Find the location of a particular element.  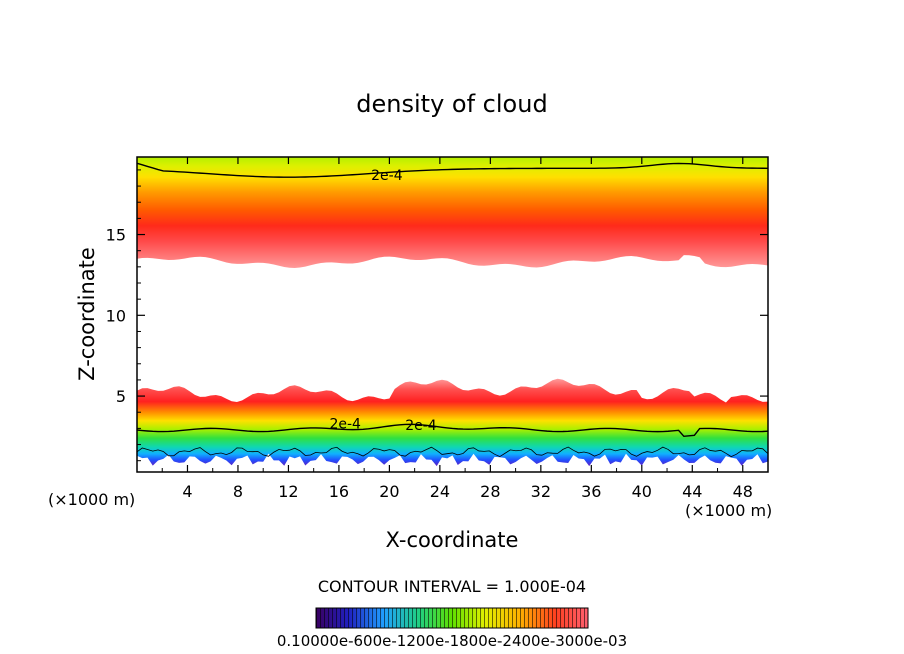

x-tick-label: 44 is located at coordinates (692, 491).